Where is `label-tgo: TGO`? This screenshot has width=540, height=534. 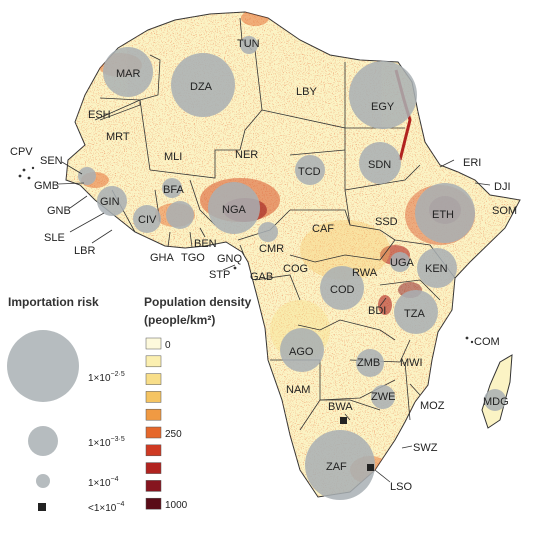 label-tgo: TGO is located at coordinates (193, 258).